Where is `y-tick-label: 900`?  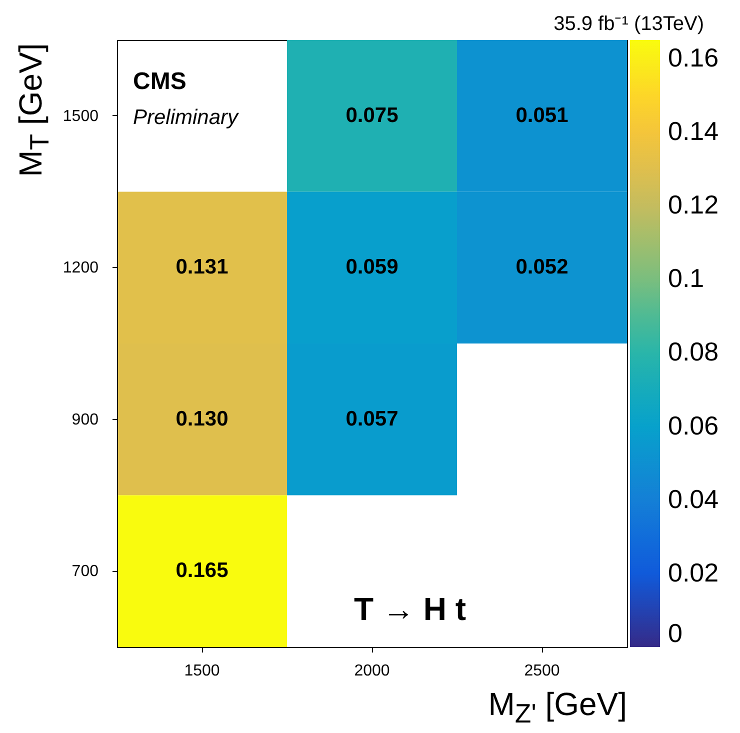 y-tick-label: 900 is located at coordinates (85, 419).